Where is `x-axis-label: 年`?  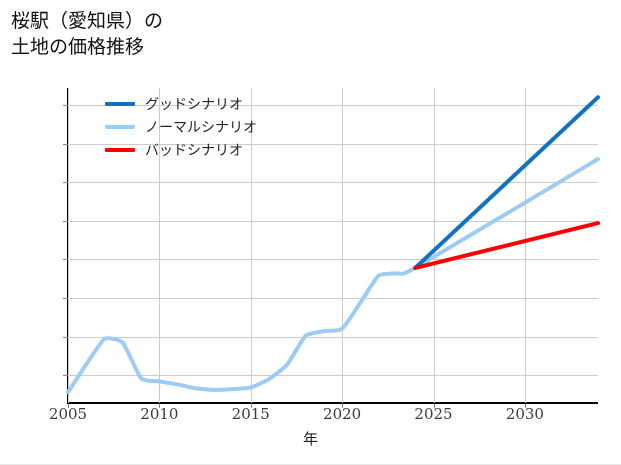
x-axis-label: 年 is located at coordinates (310, 439).